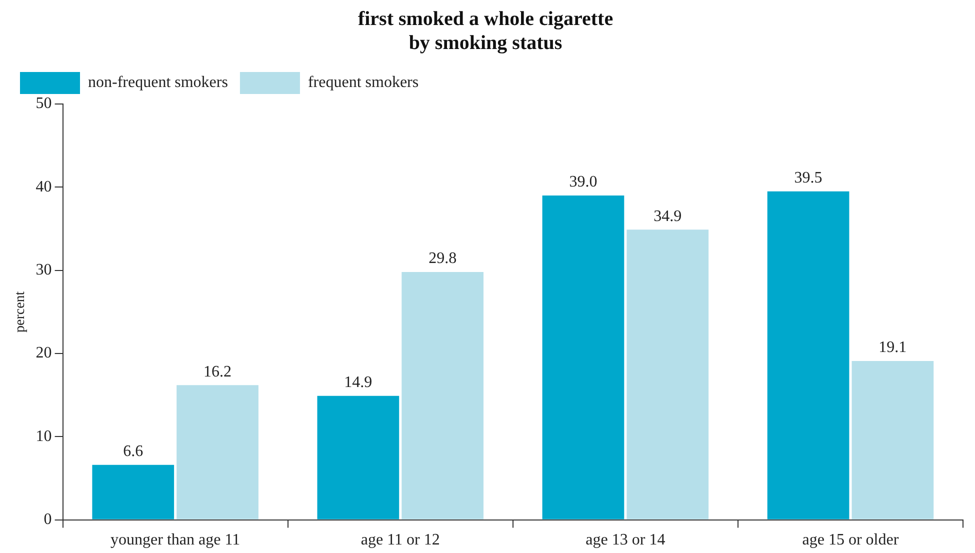 This screenshot has width=975, height=553. Describe the element at coordinates (892, 347) in the screenshot. I see `data-label: 19.1` at that location.